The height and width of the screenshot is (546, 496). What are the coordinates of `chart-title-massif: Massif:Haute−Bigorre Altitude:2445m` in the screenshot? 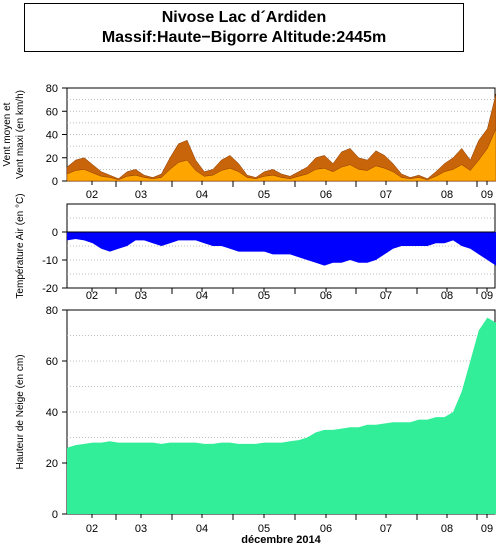 It's located at (244, 37).